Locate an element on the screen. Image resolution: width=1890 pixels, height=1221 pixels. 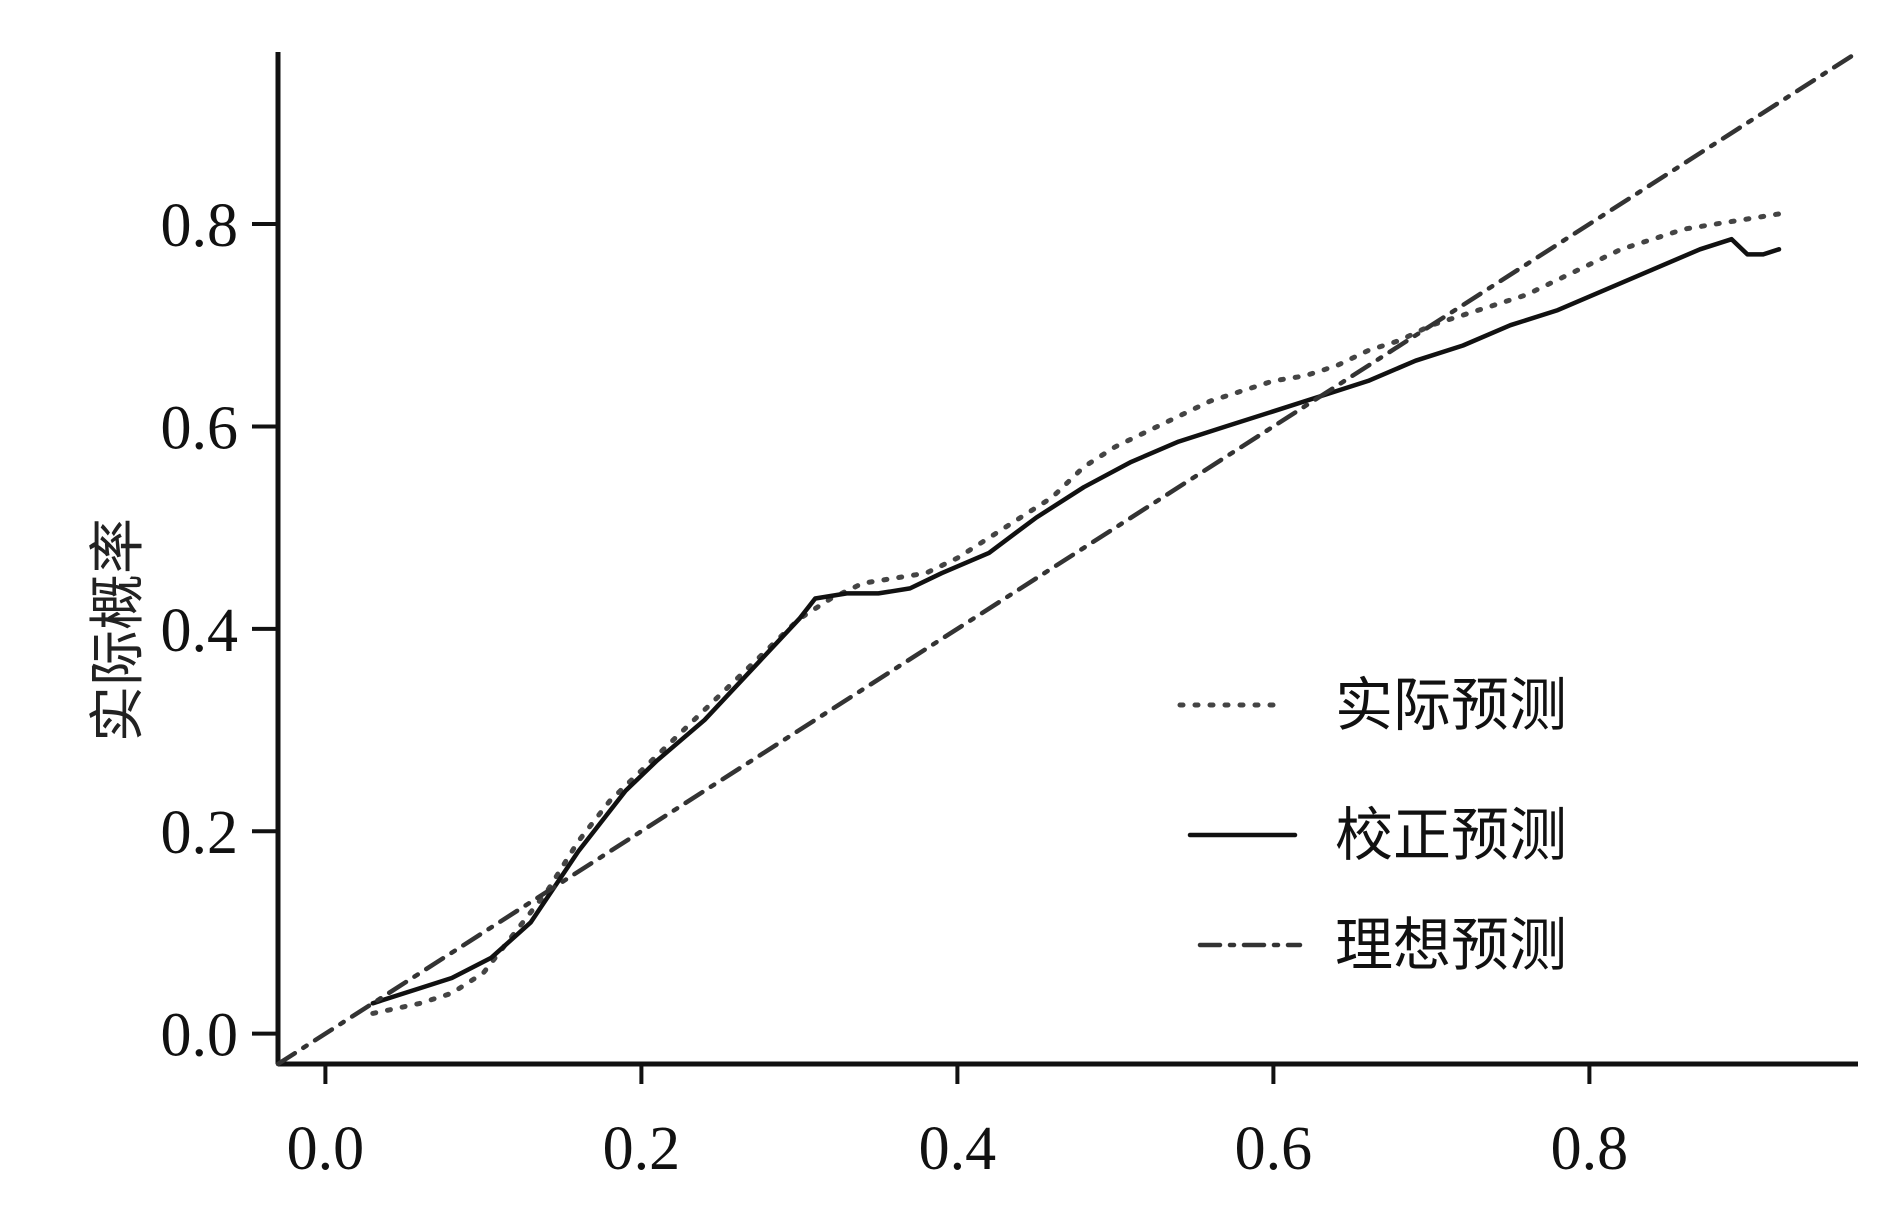
x-tick-label: 0.4 is located at coordinates (958, 1149).